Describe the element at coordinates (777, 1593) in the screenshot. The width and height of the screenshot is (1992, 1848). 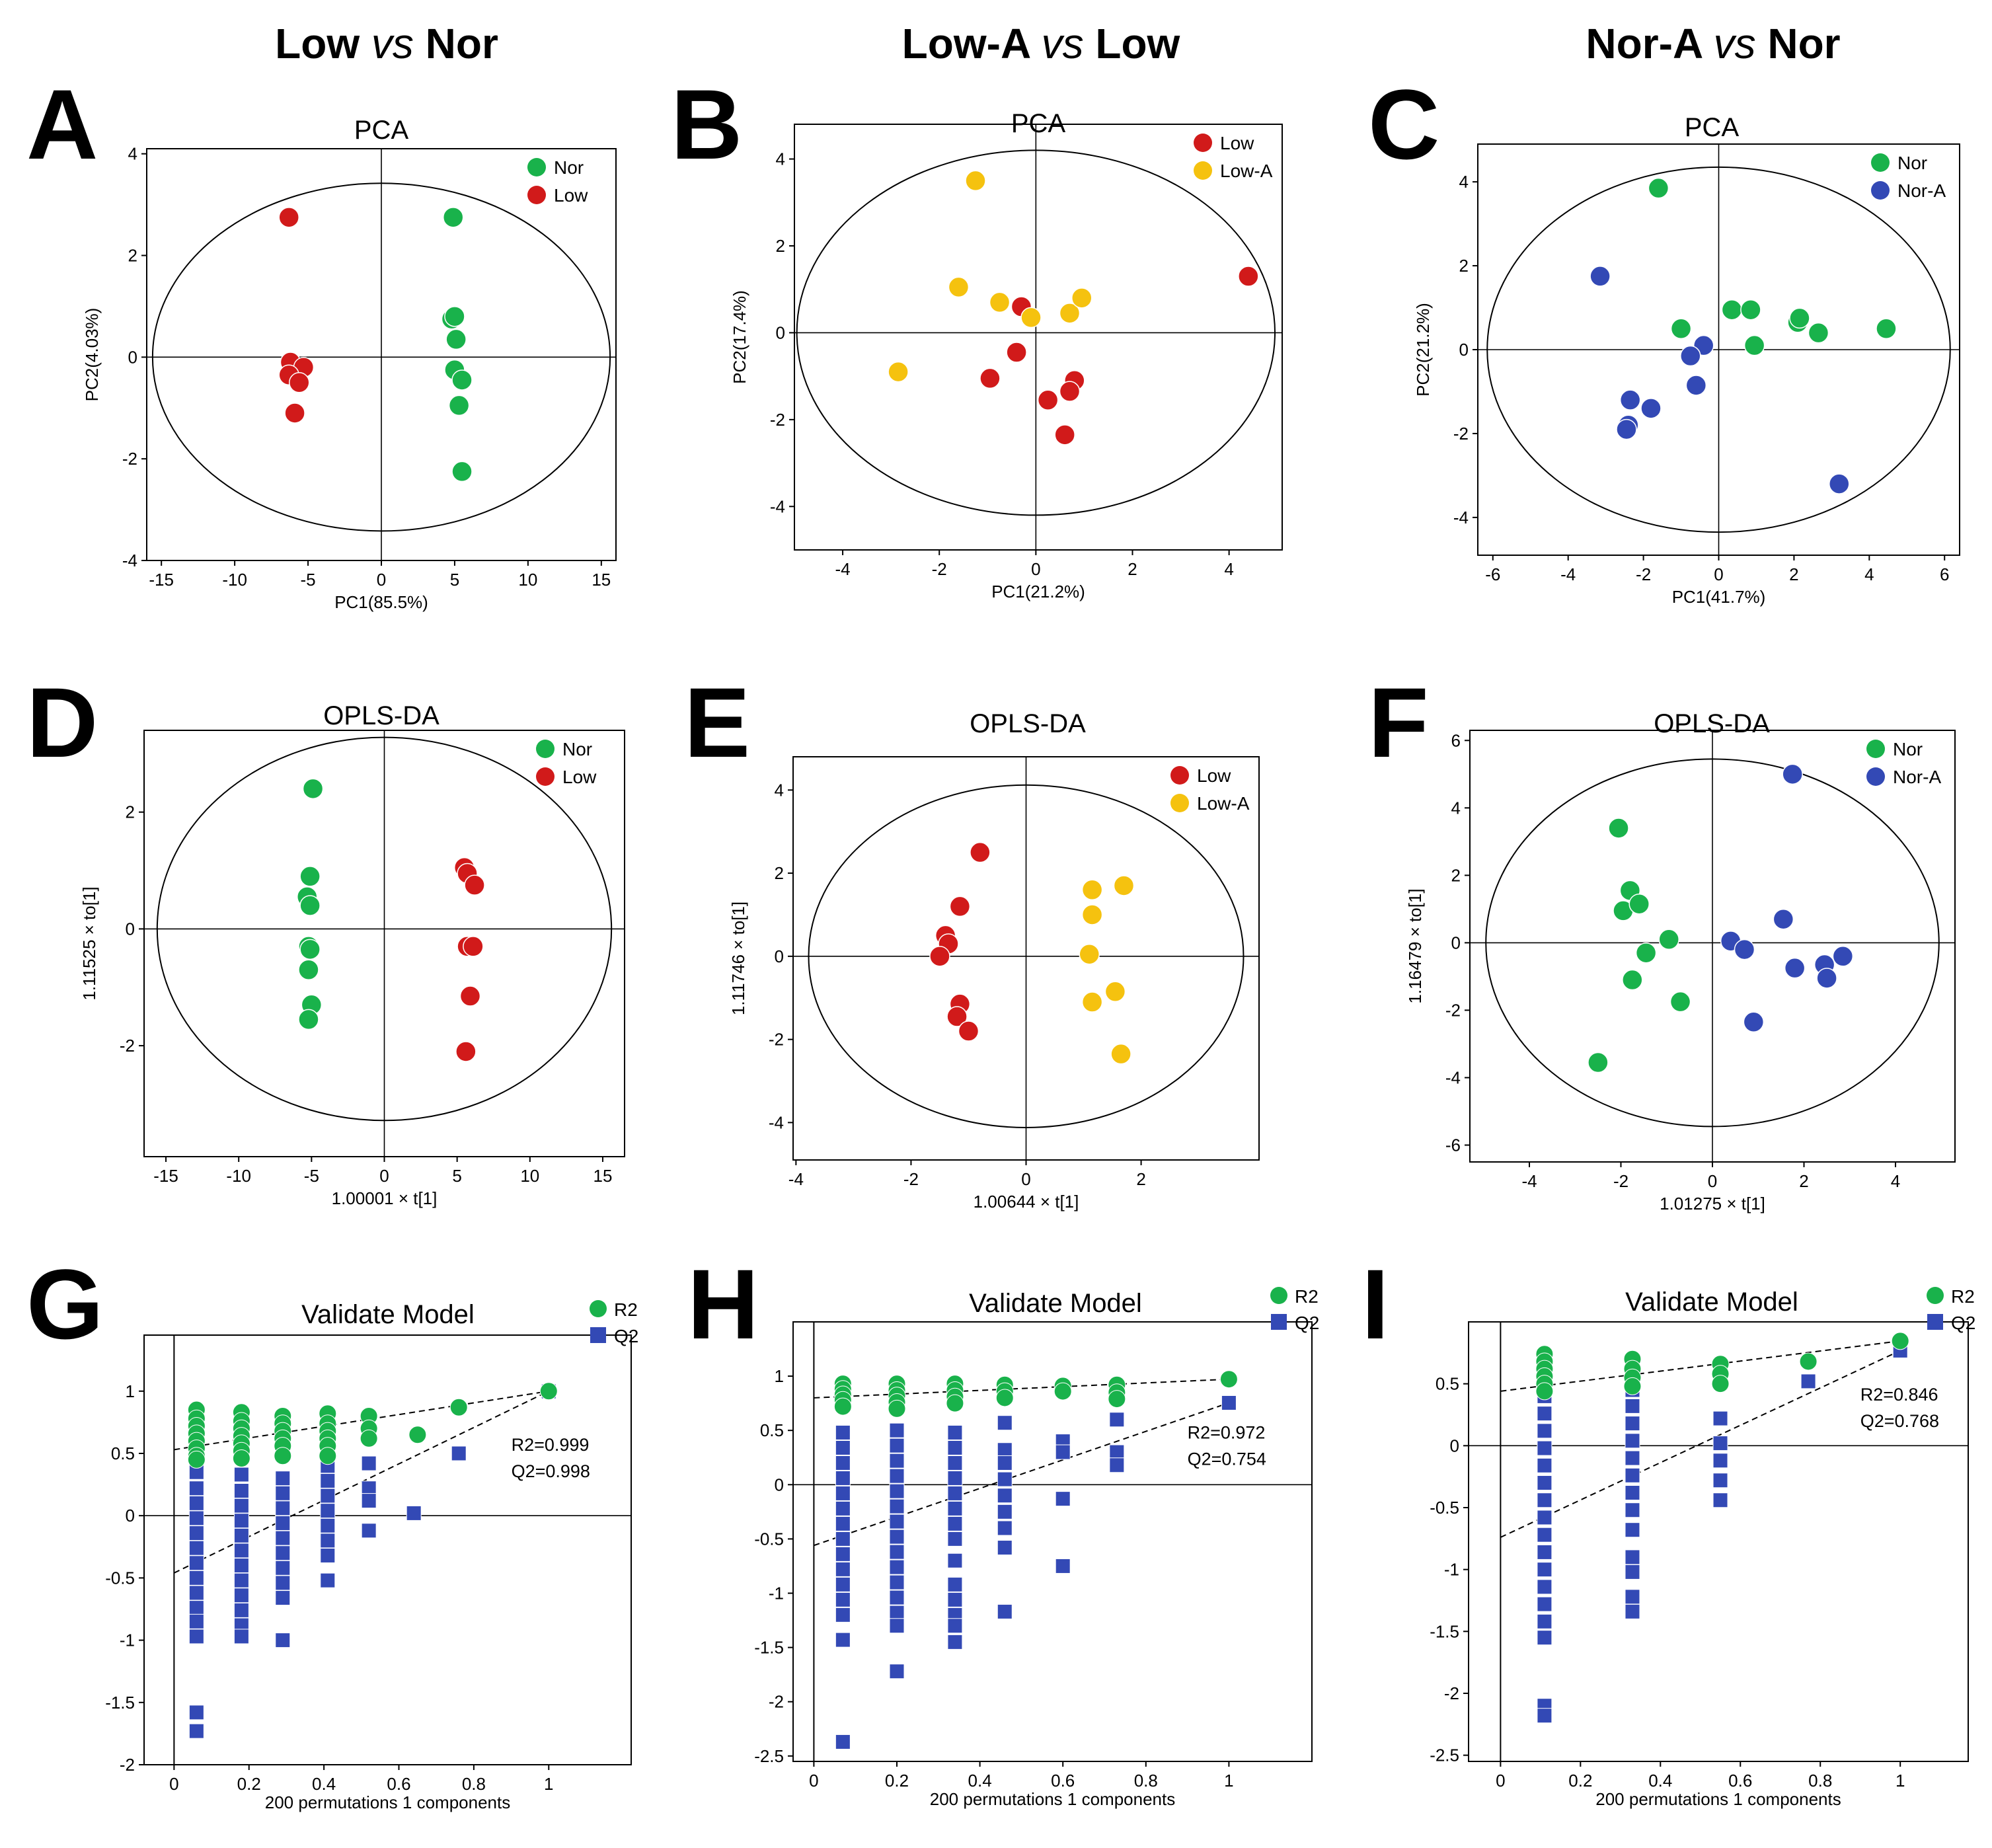
I see `y-tick-label: -1` at that location.